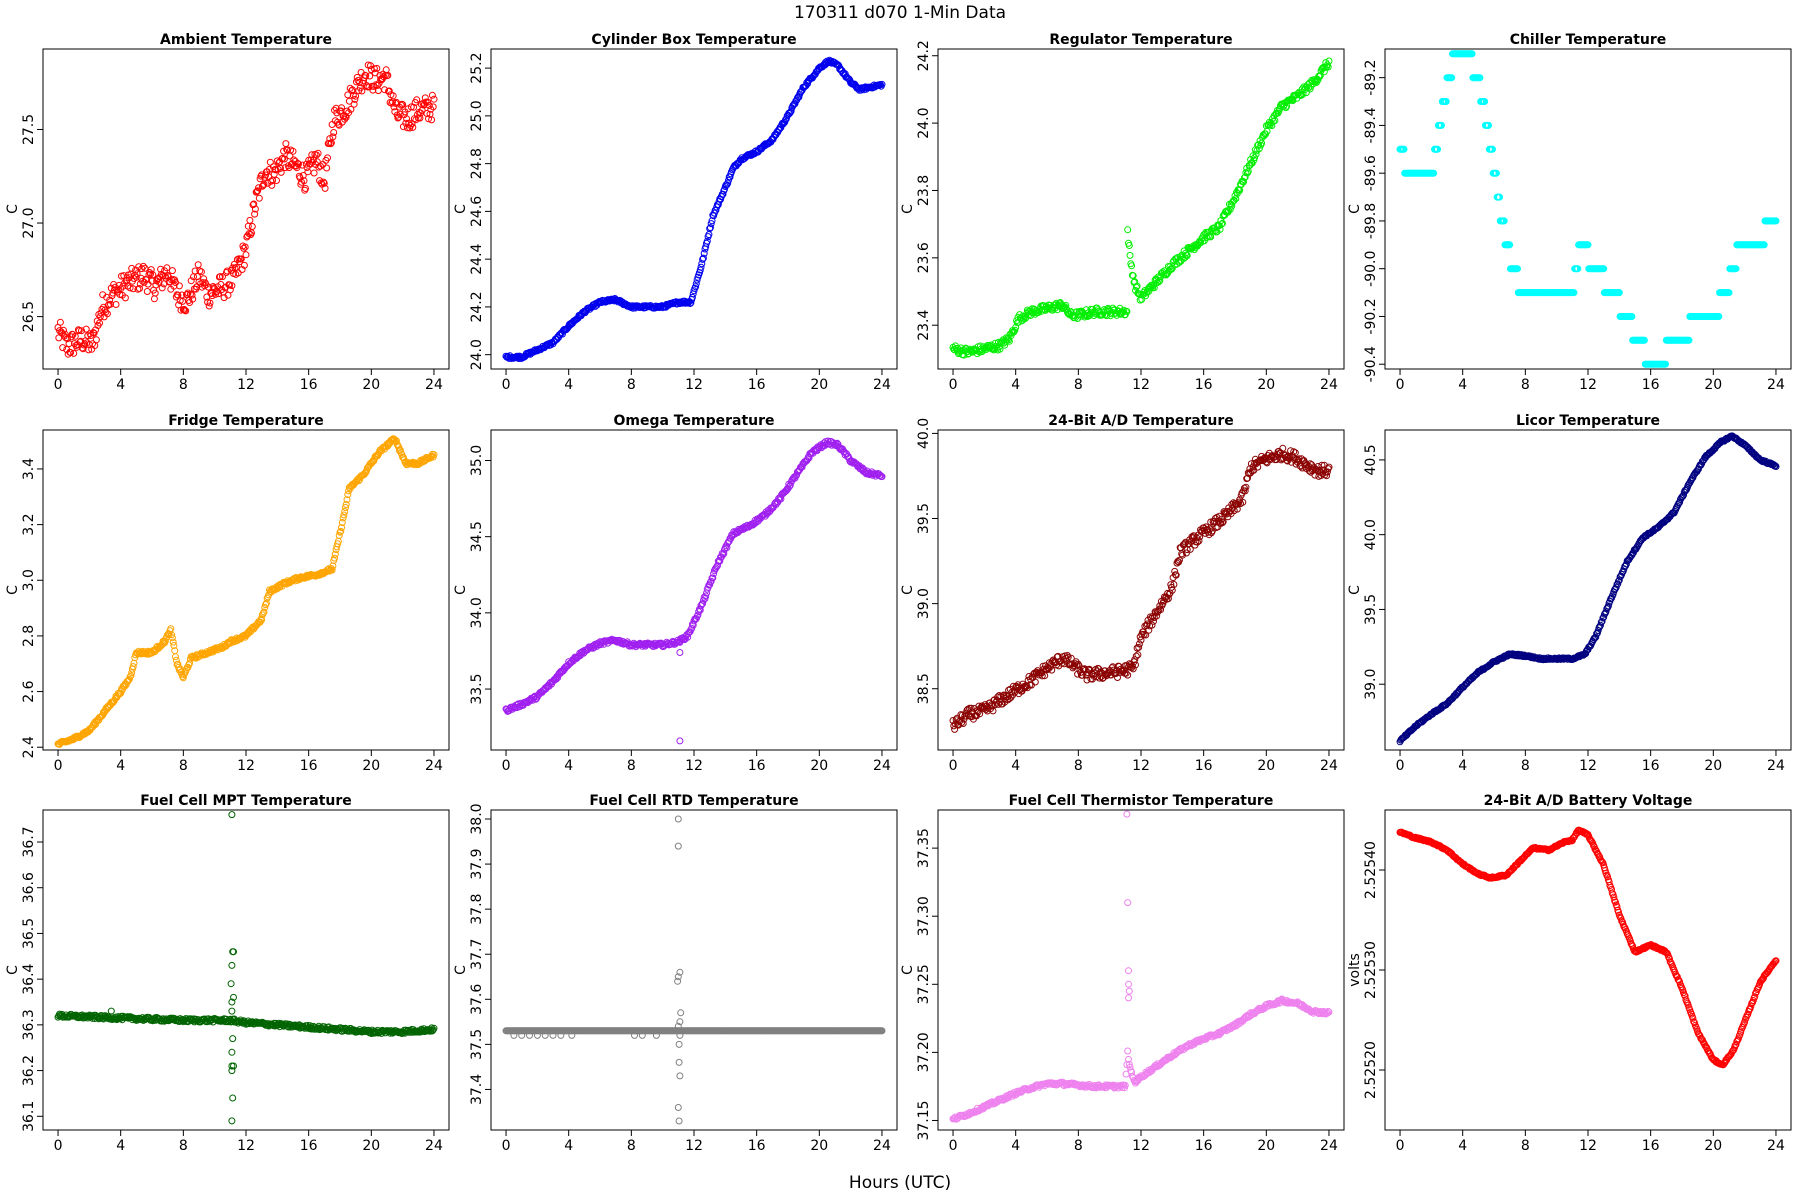 The image size is (1800, 1200). What do you see at coordinates (1078, 385) in the screenshot?
I see `x-tick-label: 8` at bounding box center [1078, 385].